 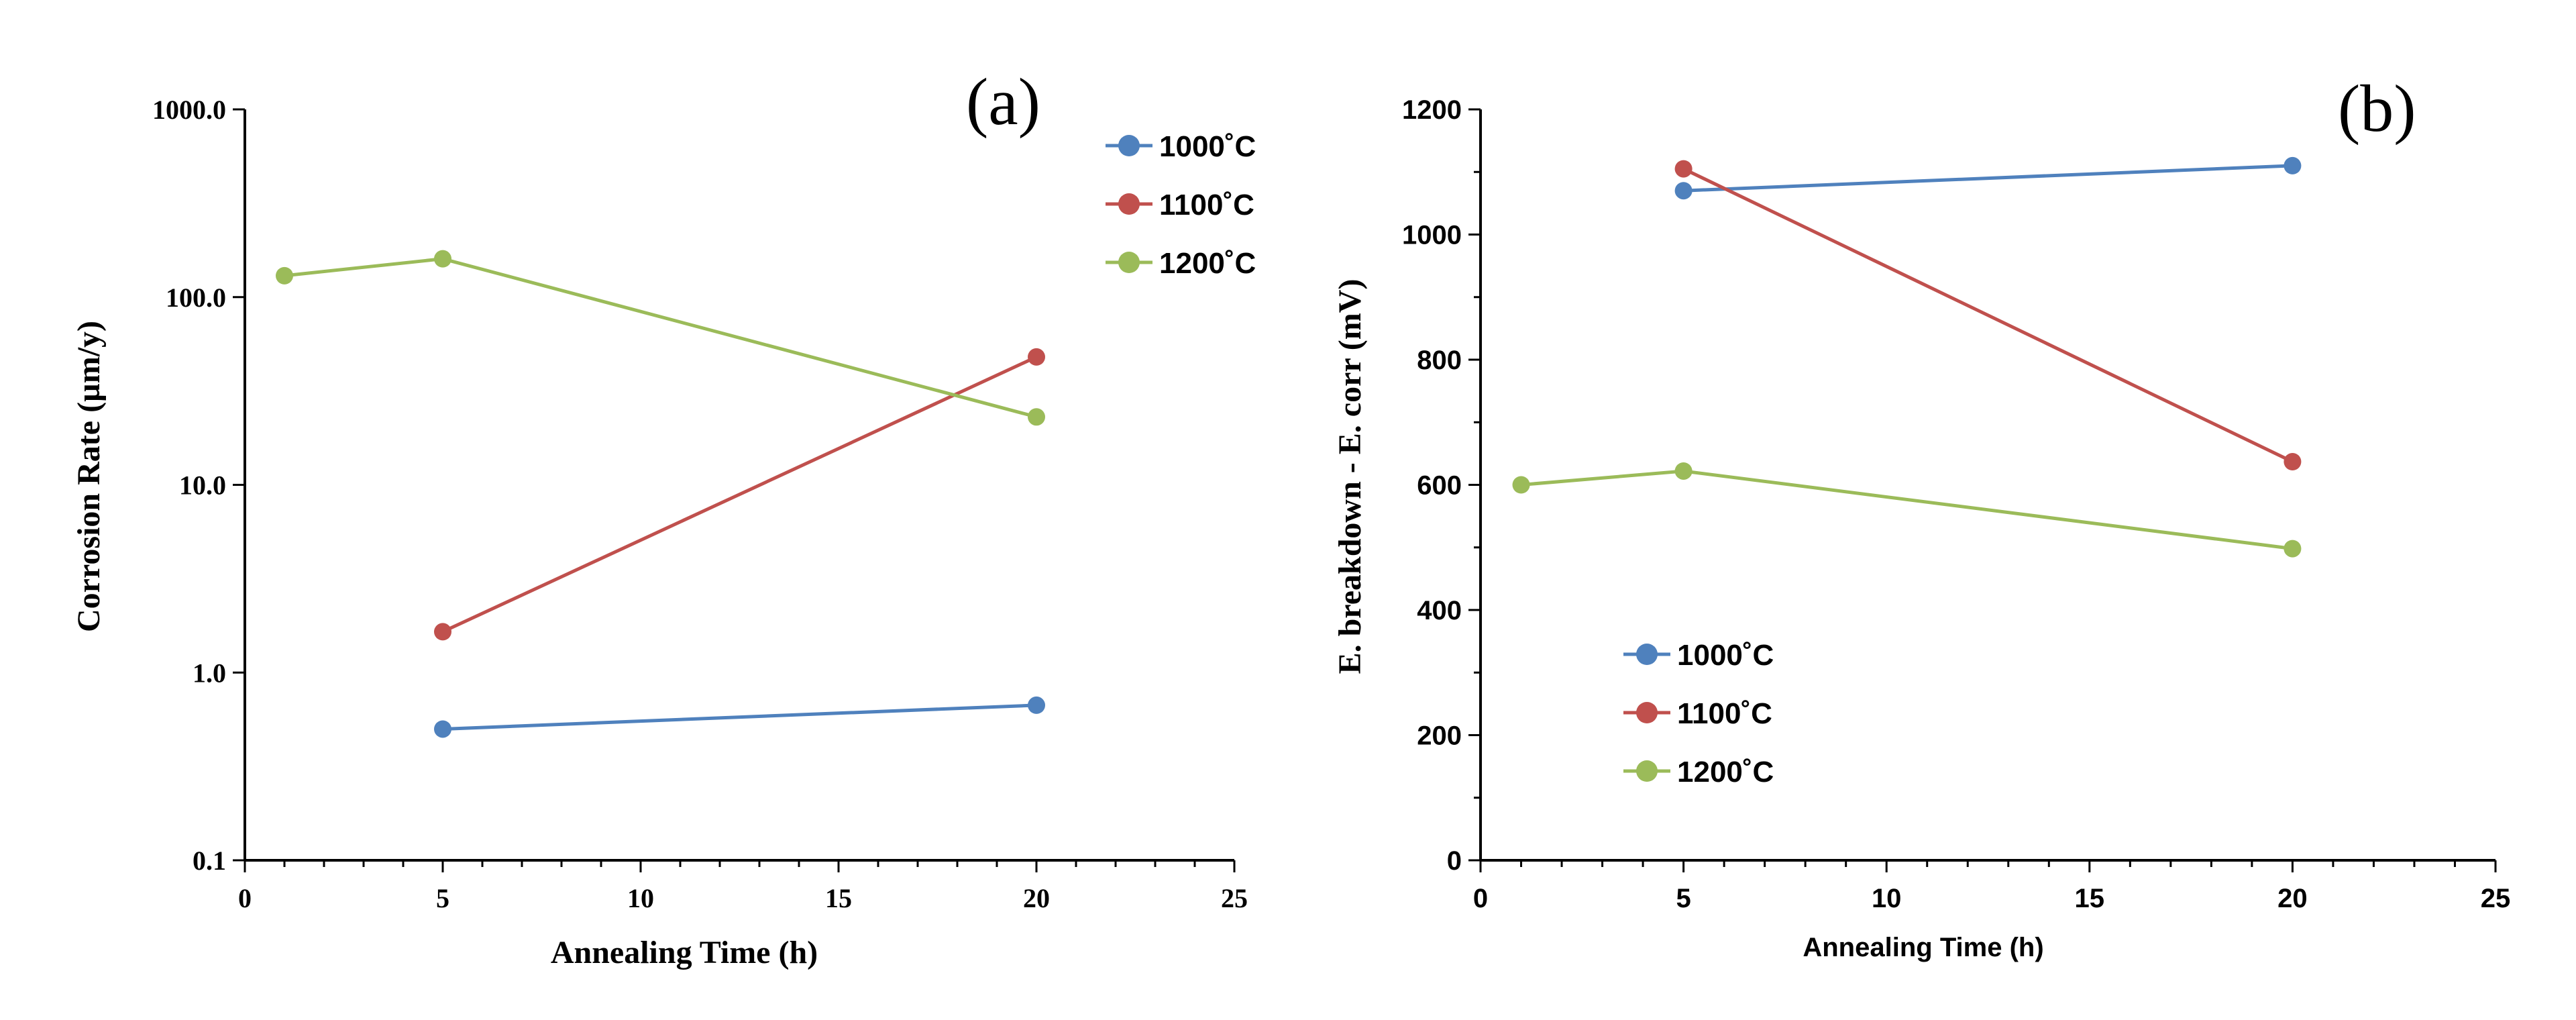 I want to click on panel-b-legend-label-1100: 1100˚C, so click(x=1724, y=713).